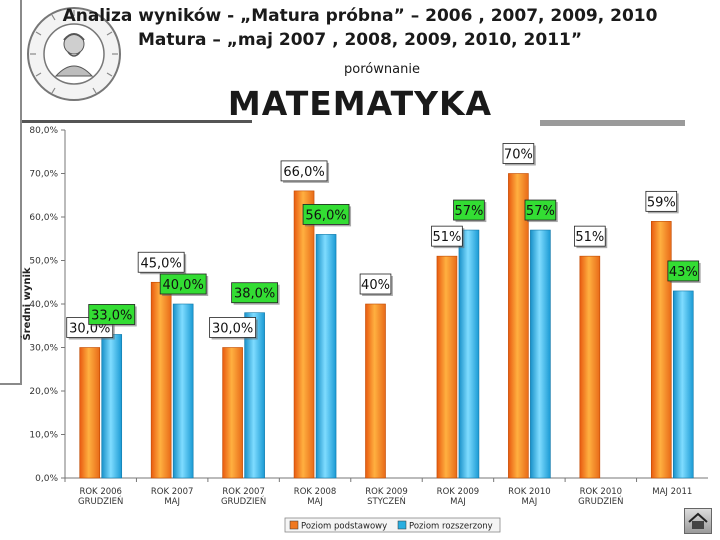 This screenshot has width=720, height=540. What do you see at coordinates (43, 436) in the screenshot?
I see `y-tick-label: 10,0%` at bounding box center [43, 436].